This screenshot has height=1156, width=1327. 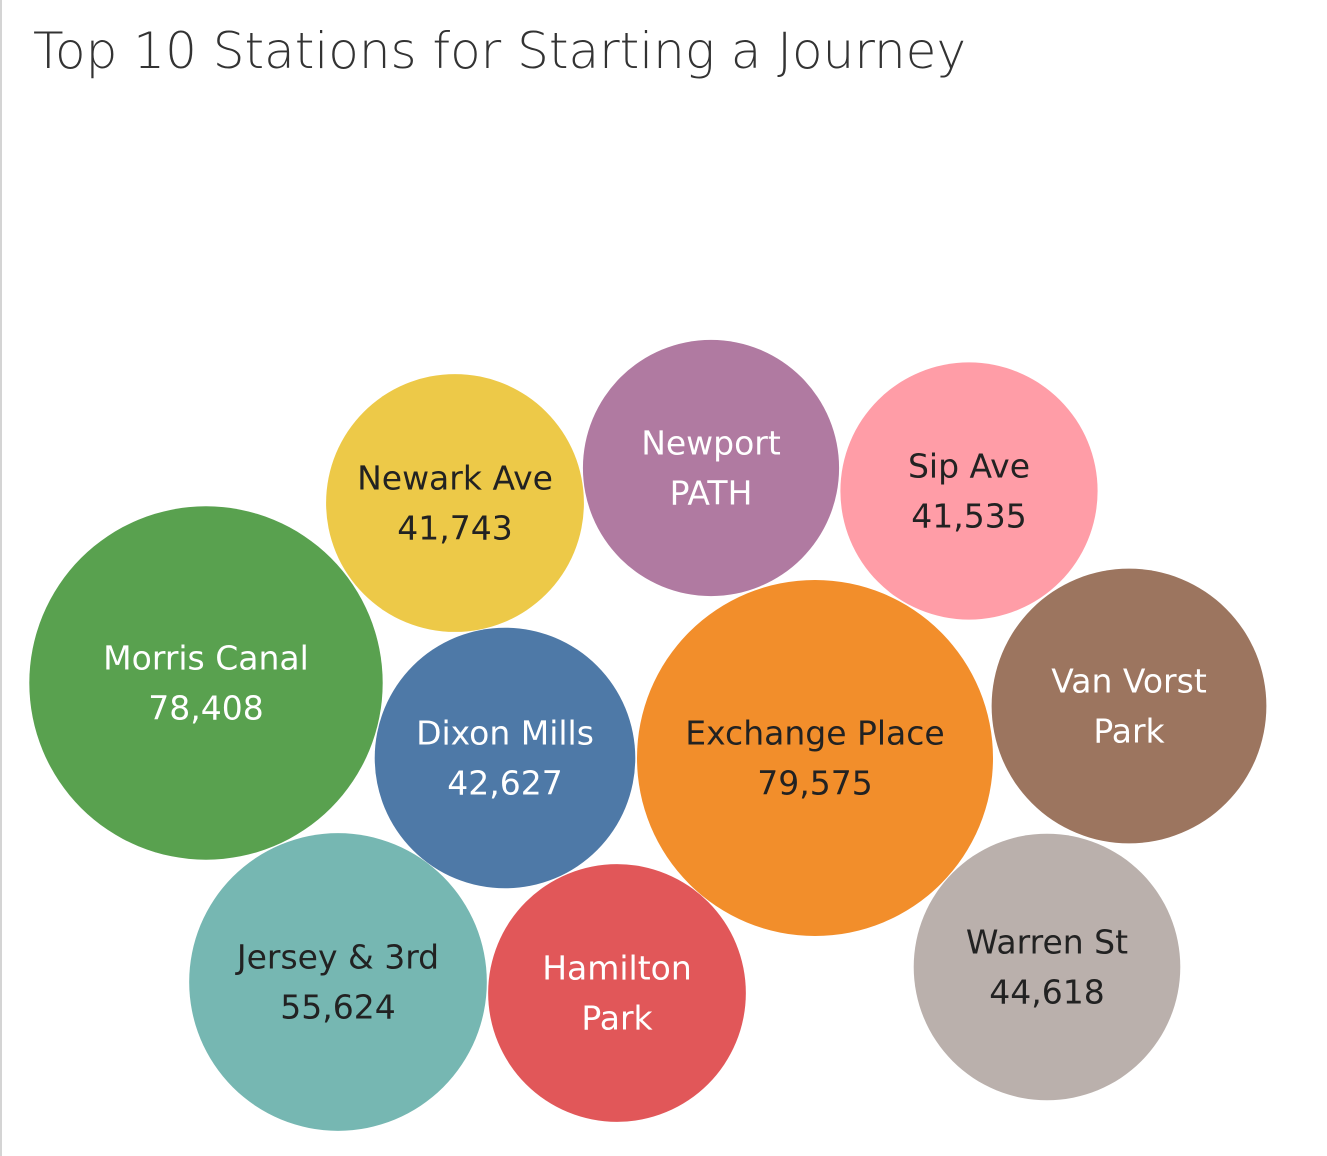 I want to click on bubble-value-label-jersey-and-3rd: 55,624, so click(x=337, y=1007).